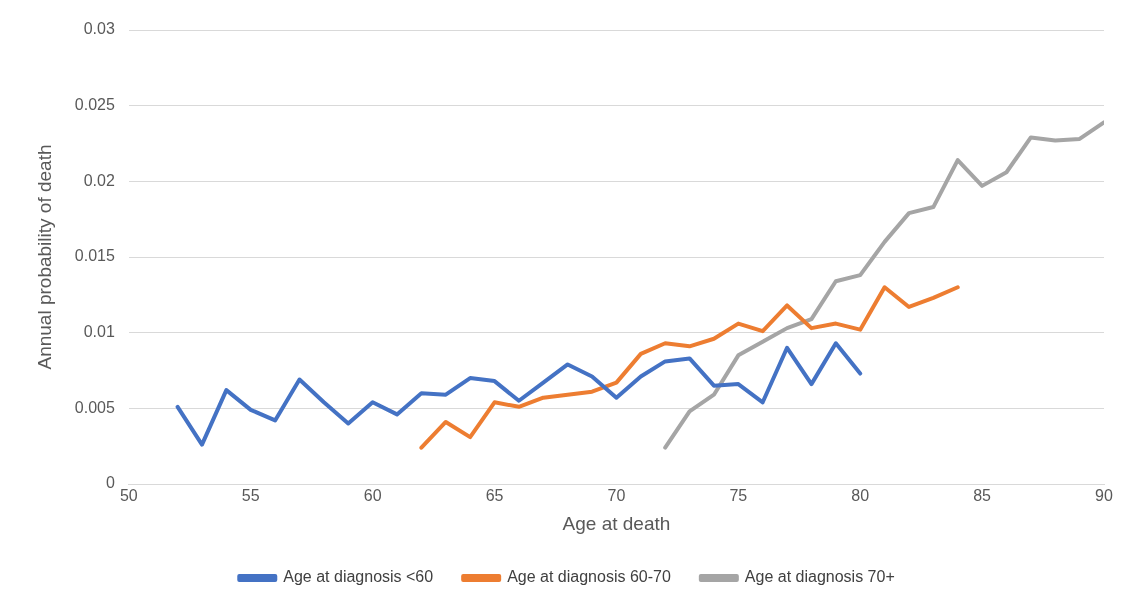 This screenshot has height=616, width=1134. What do you see at coordinates (99, 29) in the screenshot?
I see `y-tick-label: 0.03` at bounding box center [99, 29].